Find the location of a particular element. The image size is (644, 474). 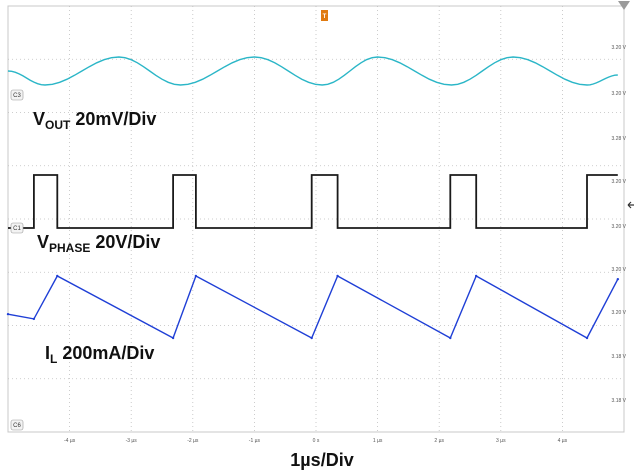

x-axis-ticks: -4 µs -3 µs -2 µs -1 µs 0 s 1 µs 2 µs 3 µs 4 µs is located at coordinates (316, 441).